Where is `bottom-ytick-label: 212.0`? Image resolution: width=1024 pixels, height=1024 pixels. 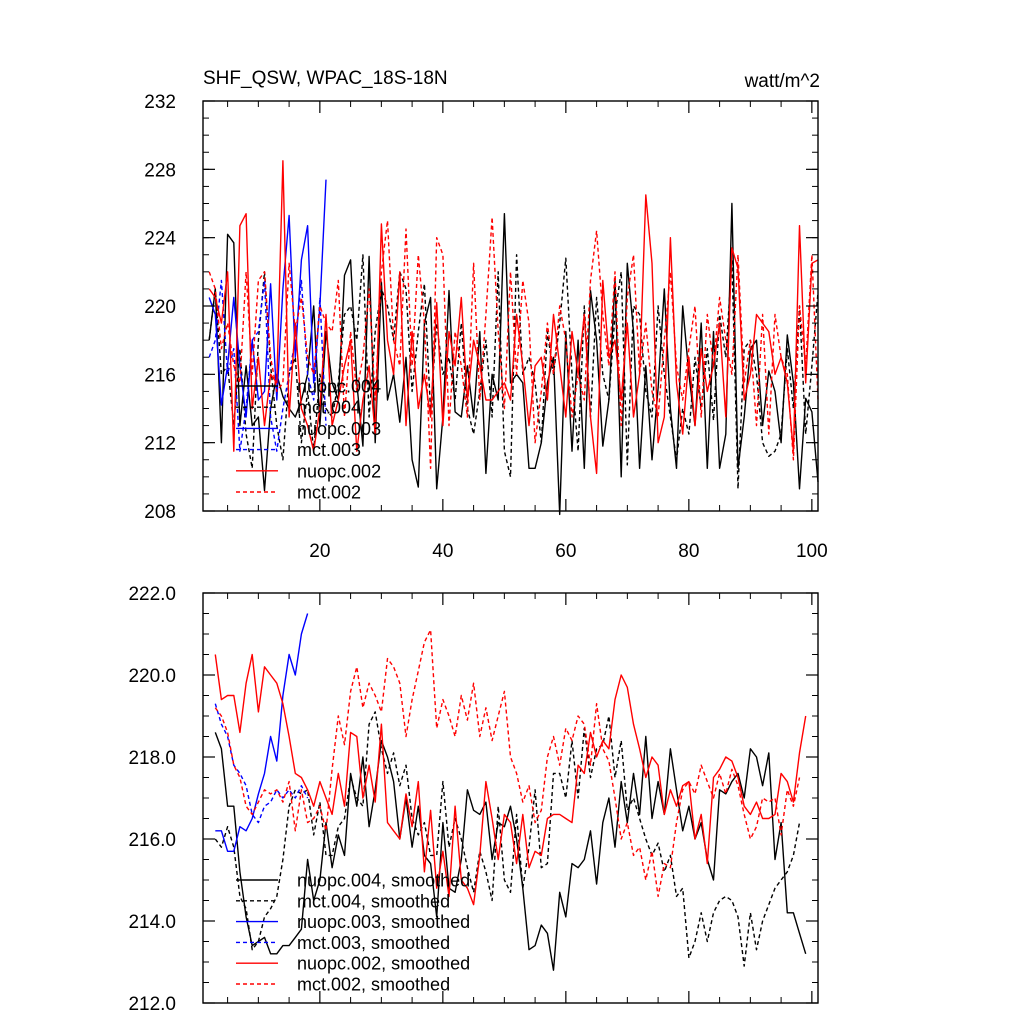
bottom-ytick-label: 212.0 is located at coordinates (152, 1004).